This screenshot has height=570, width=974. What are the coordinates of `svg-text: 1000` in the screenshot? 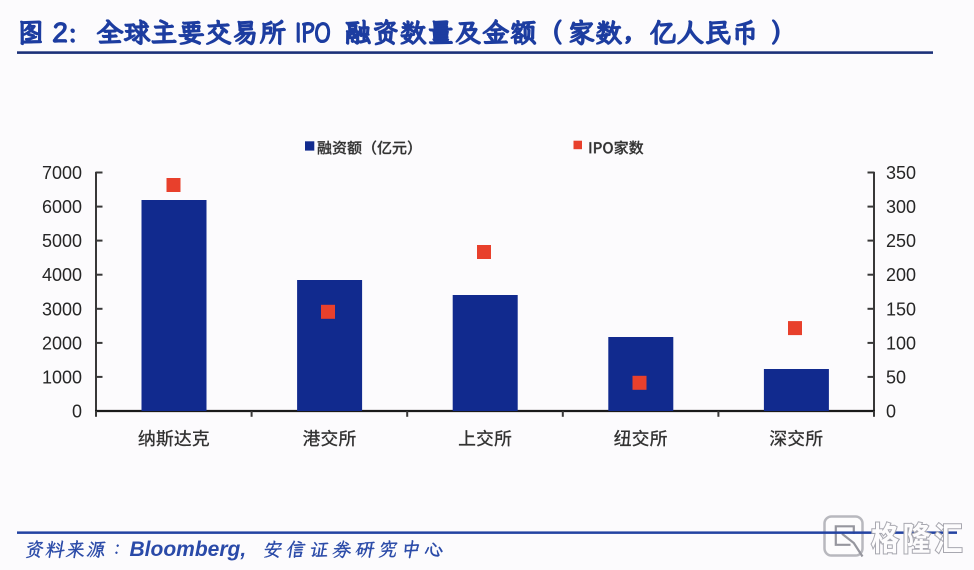 It's located at (62, 377).